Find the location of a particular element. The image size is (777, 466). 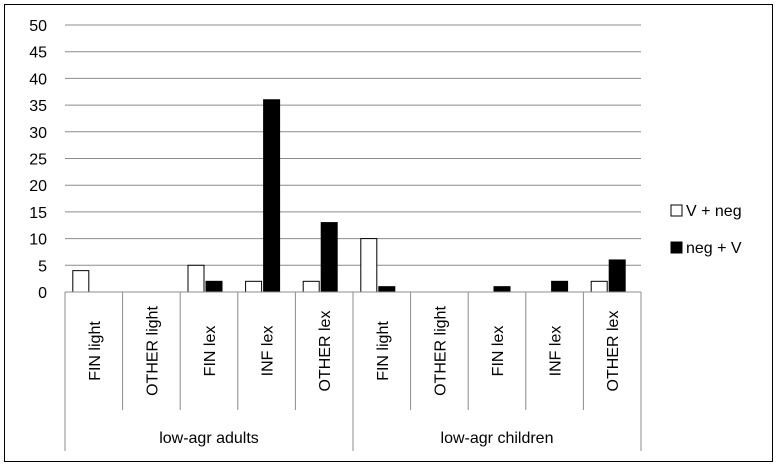

y-tick-label: 30 is located at coordinates (38, 133).